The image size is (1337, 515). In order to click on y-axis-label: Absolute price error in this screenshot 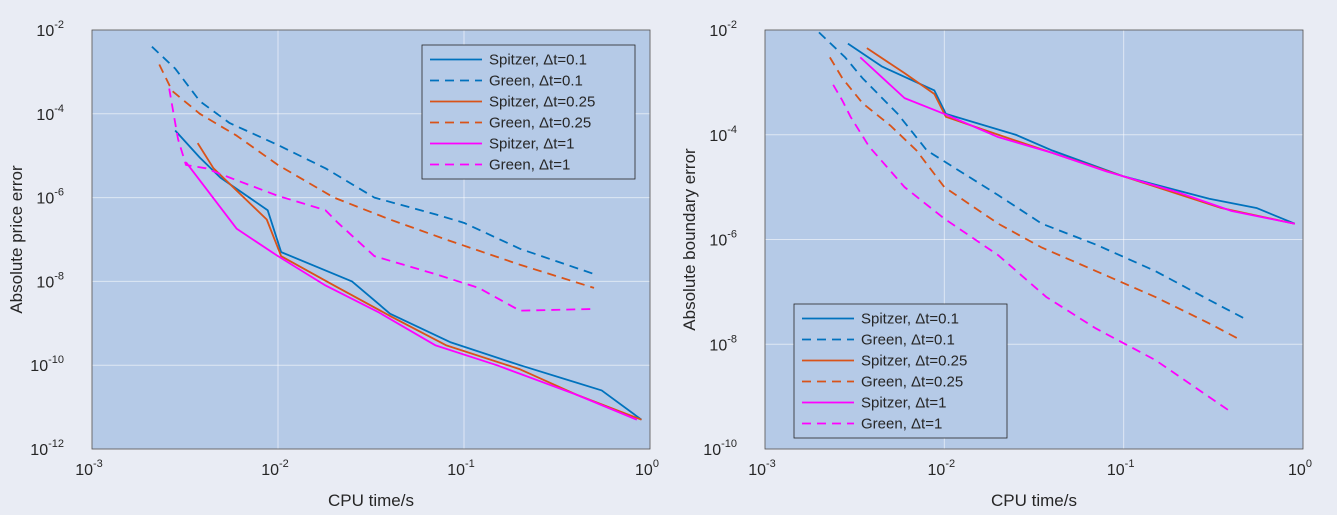, I will do `click(16, 239)`.